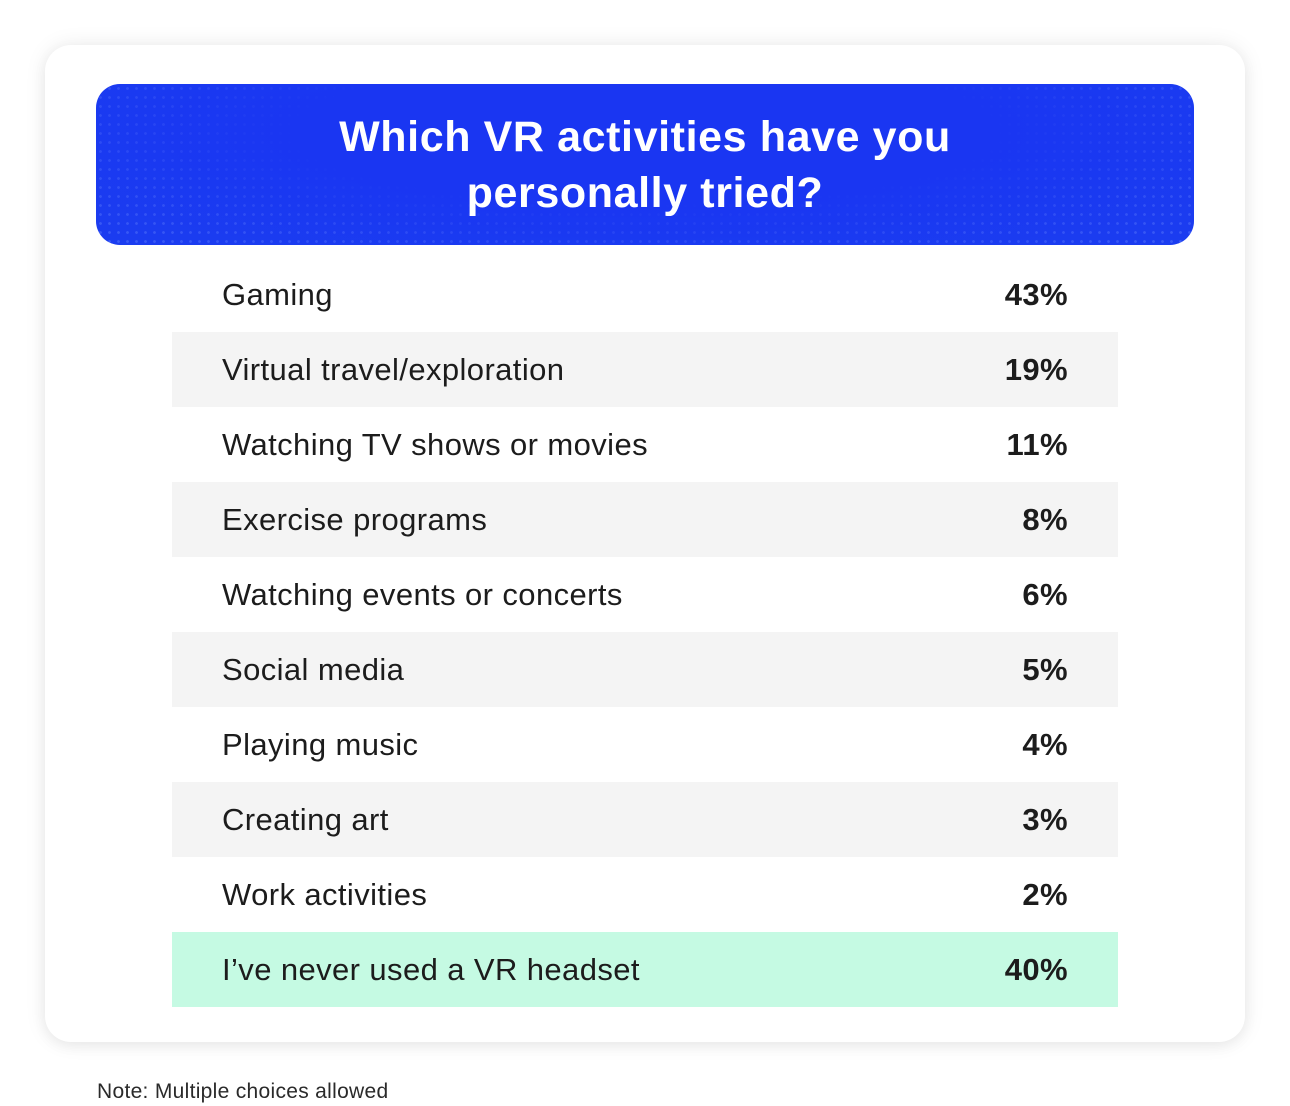  Describe the element at coordinates (1045, 669) in the screenshot. I see `row-value: 5%` at that location.